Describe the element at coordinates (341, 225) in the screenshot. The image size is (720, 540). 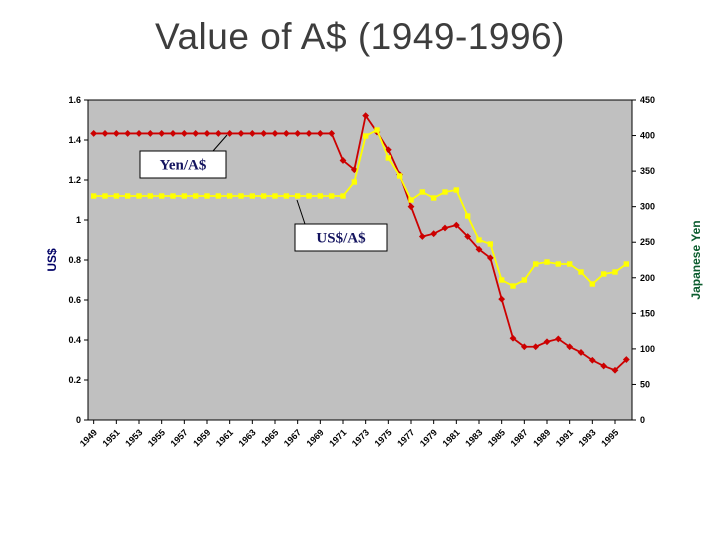
I see `callout-usa: US$/A$` at that location.